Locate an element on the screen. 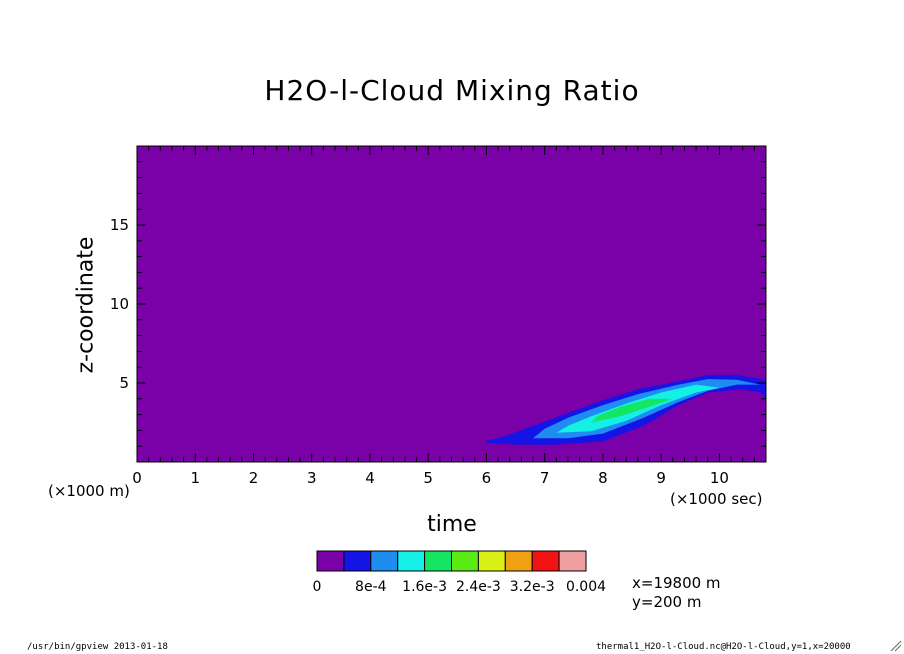  x-tick-label: 1 is located at coordinates (195, 478).